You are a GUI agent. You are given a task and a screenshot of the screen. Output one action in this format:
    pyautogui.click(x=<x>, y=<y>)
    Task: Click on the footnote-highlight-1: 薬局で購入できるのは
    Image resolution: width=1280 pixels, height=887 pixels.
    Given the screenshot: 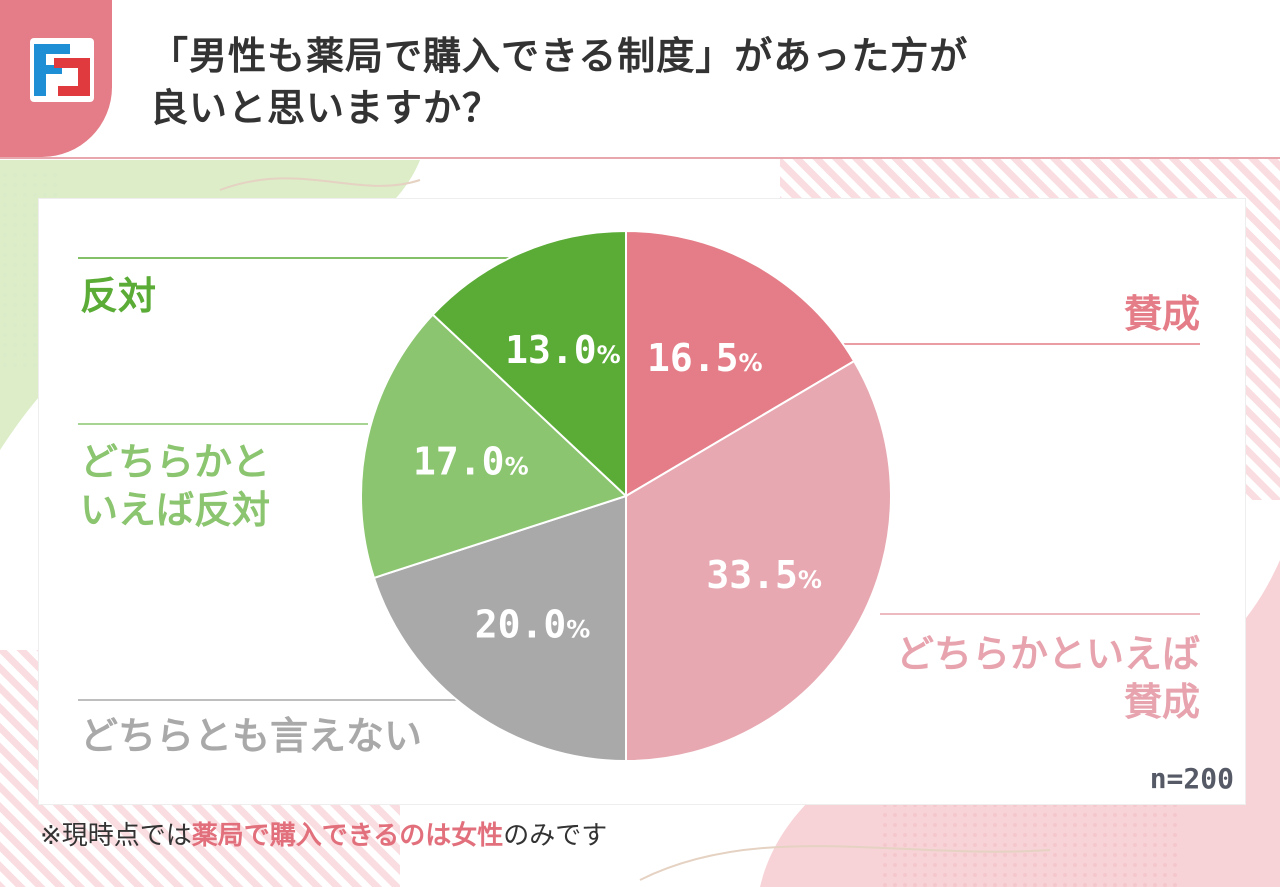 What is the action you would take?
    pyautogui.click(x=321, y=836)
    